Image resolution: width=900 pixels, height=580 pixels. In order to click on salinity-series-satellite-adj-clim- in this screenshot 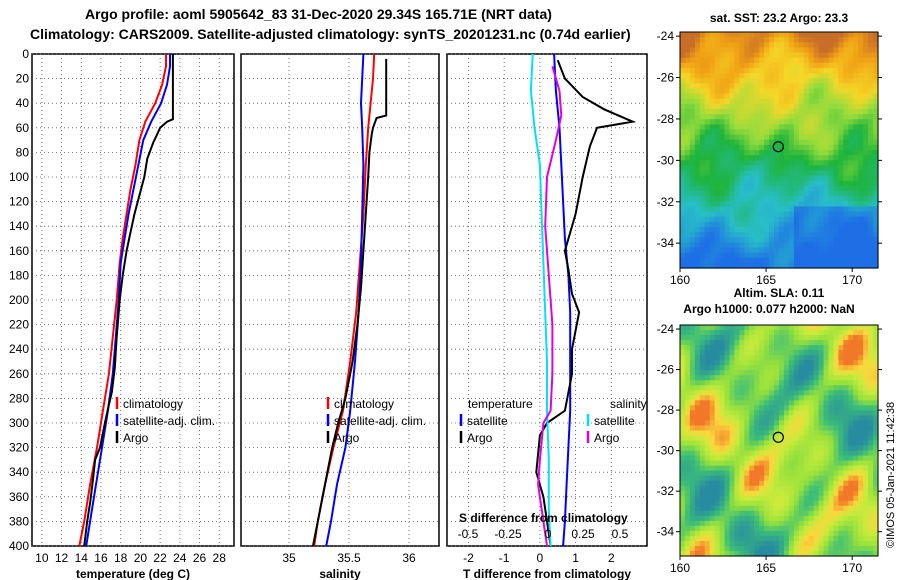, I will do `click(345, 300)`.